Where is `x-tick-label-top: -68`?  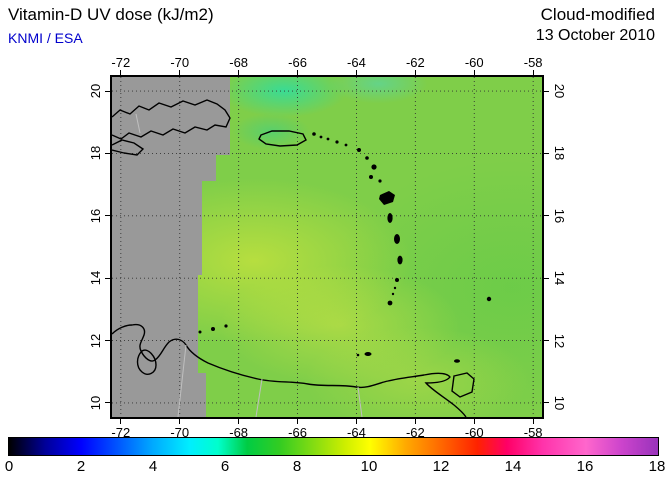 x-tick-label-top: -68 is located at coordinates (239, 62).